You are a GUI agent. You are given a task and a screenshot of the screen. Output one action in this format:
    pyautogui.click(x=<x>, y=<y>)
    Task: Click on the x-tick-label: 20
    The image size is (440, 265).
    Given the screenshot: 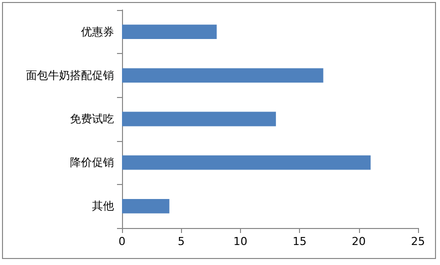 What is the action you would take?
    pyautogui.click(x=359, y=241)
    